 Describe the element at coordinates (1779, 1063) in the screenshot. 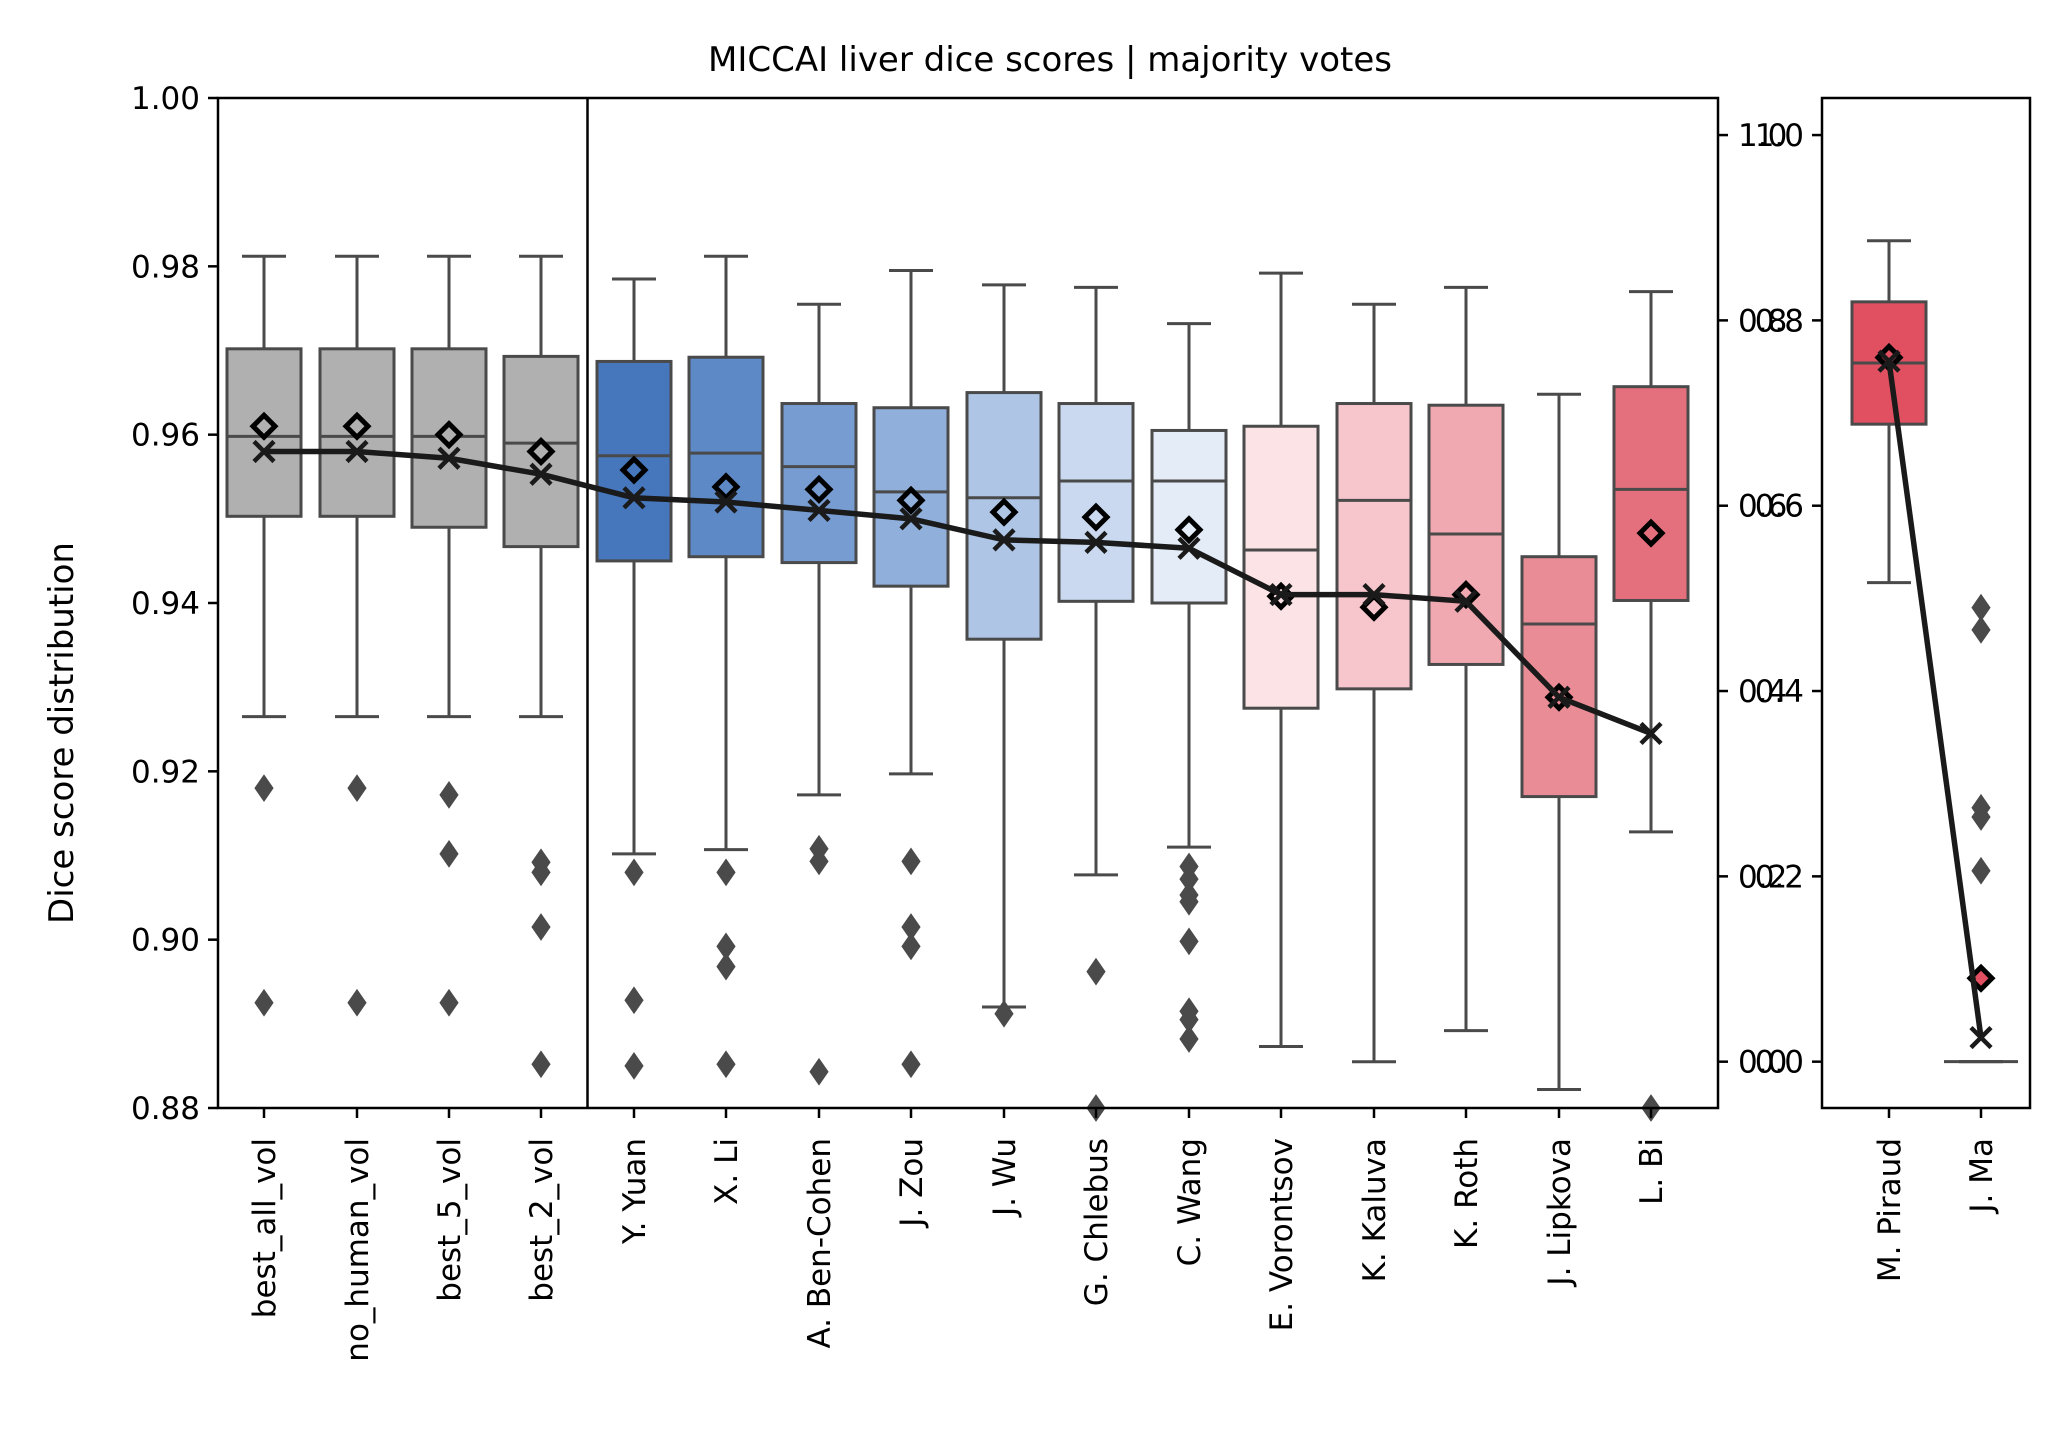

I see `side-ytick-label: 0.0` at that location.